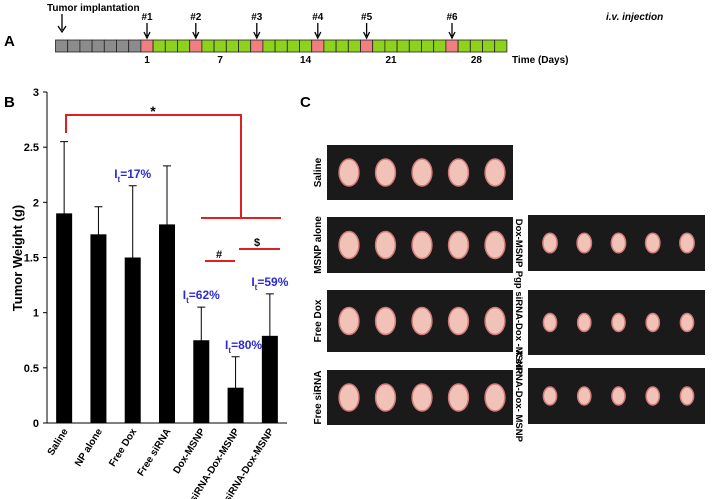  Describe the element at coordinates (306, 60) in the screenshot. I see `time-tick-label: 14` at that location.